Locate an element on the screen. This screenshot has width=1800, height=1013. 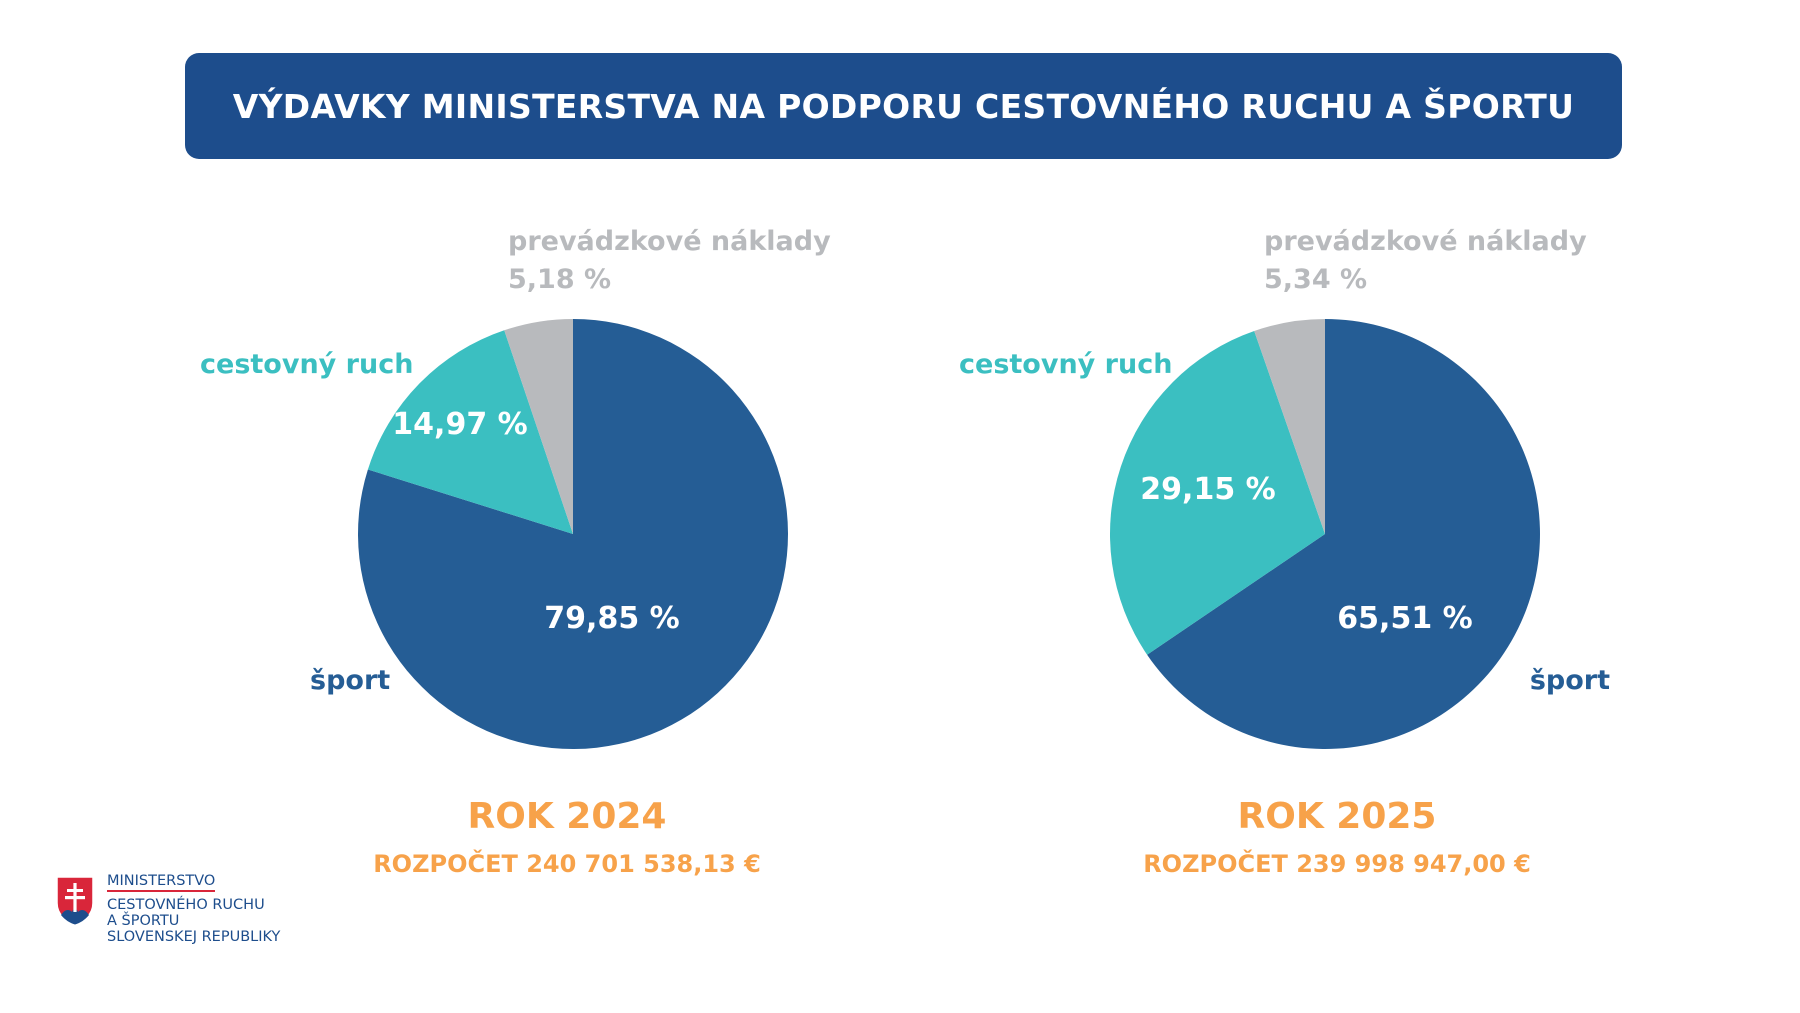
logo-line-2: CESTOVNÉHO RUCHU is located at coordinates (186, 905).